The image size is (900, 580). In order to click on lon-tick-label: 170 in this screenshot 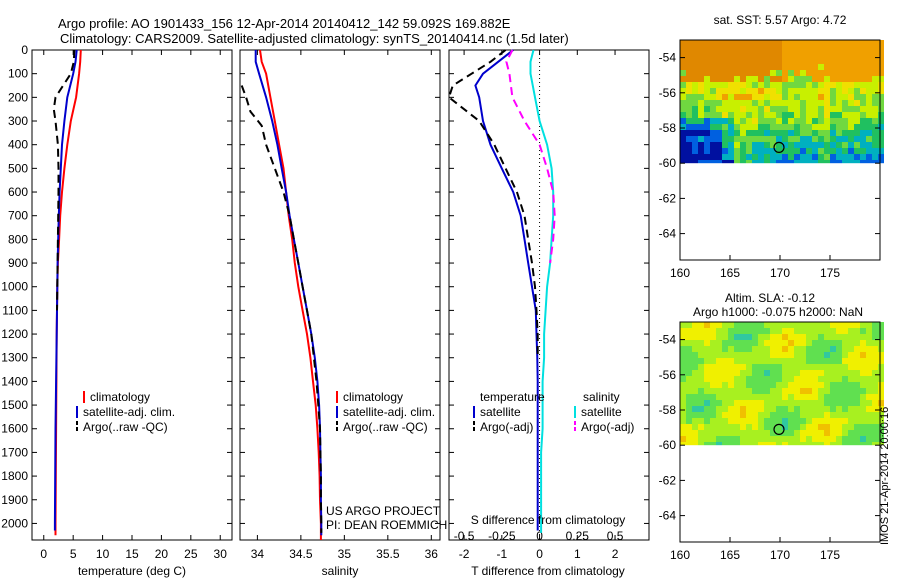, I will do `click(780, 555)`.